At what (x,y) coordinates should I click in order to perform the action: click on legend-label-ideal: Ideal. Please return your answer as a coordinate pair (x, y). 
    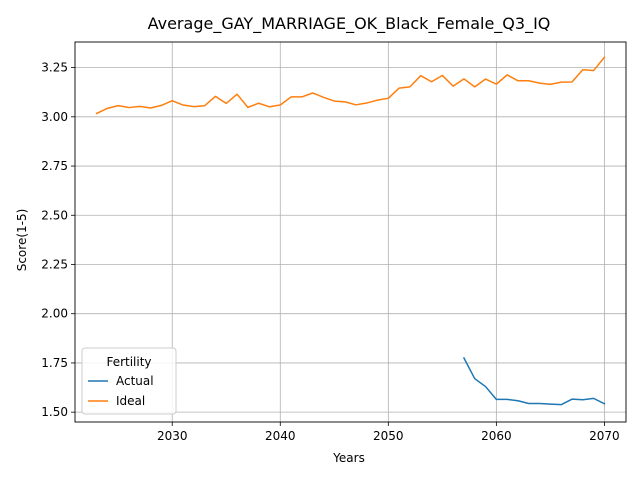
    Looking at the image, I should click on (130, 401).